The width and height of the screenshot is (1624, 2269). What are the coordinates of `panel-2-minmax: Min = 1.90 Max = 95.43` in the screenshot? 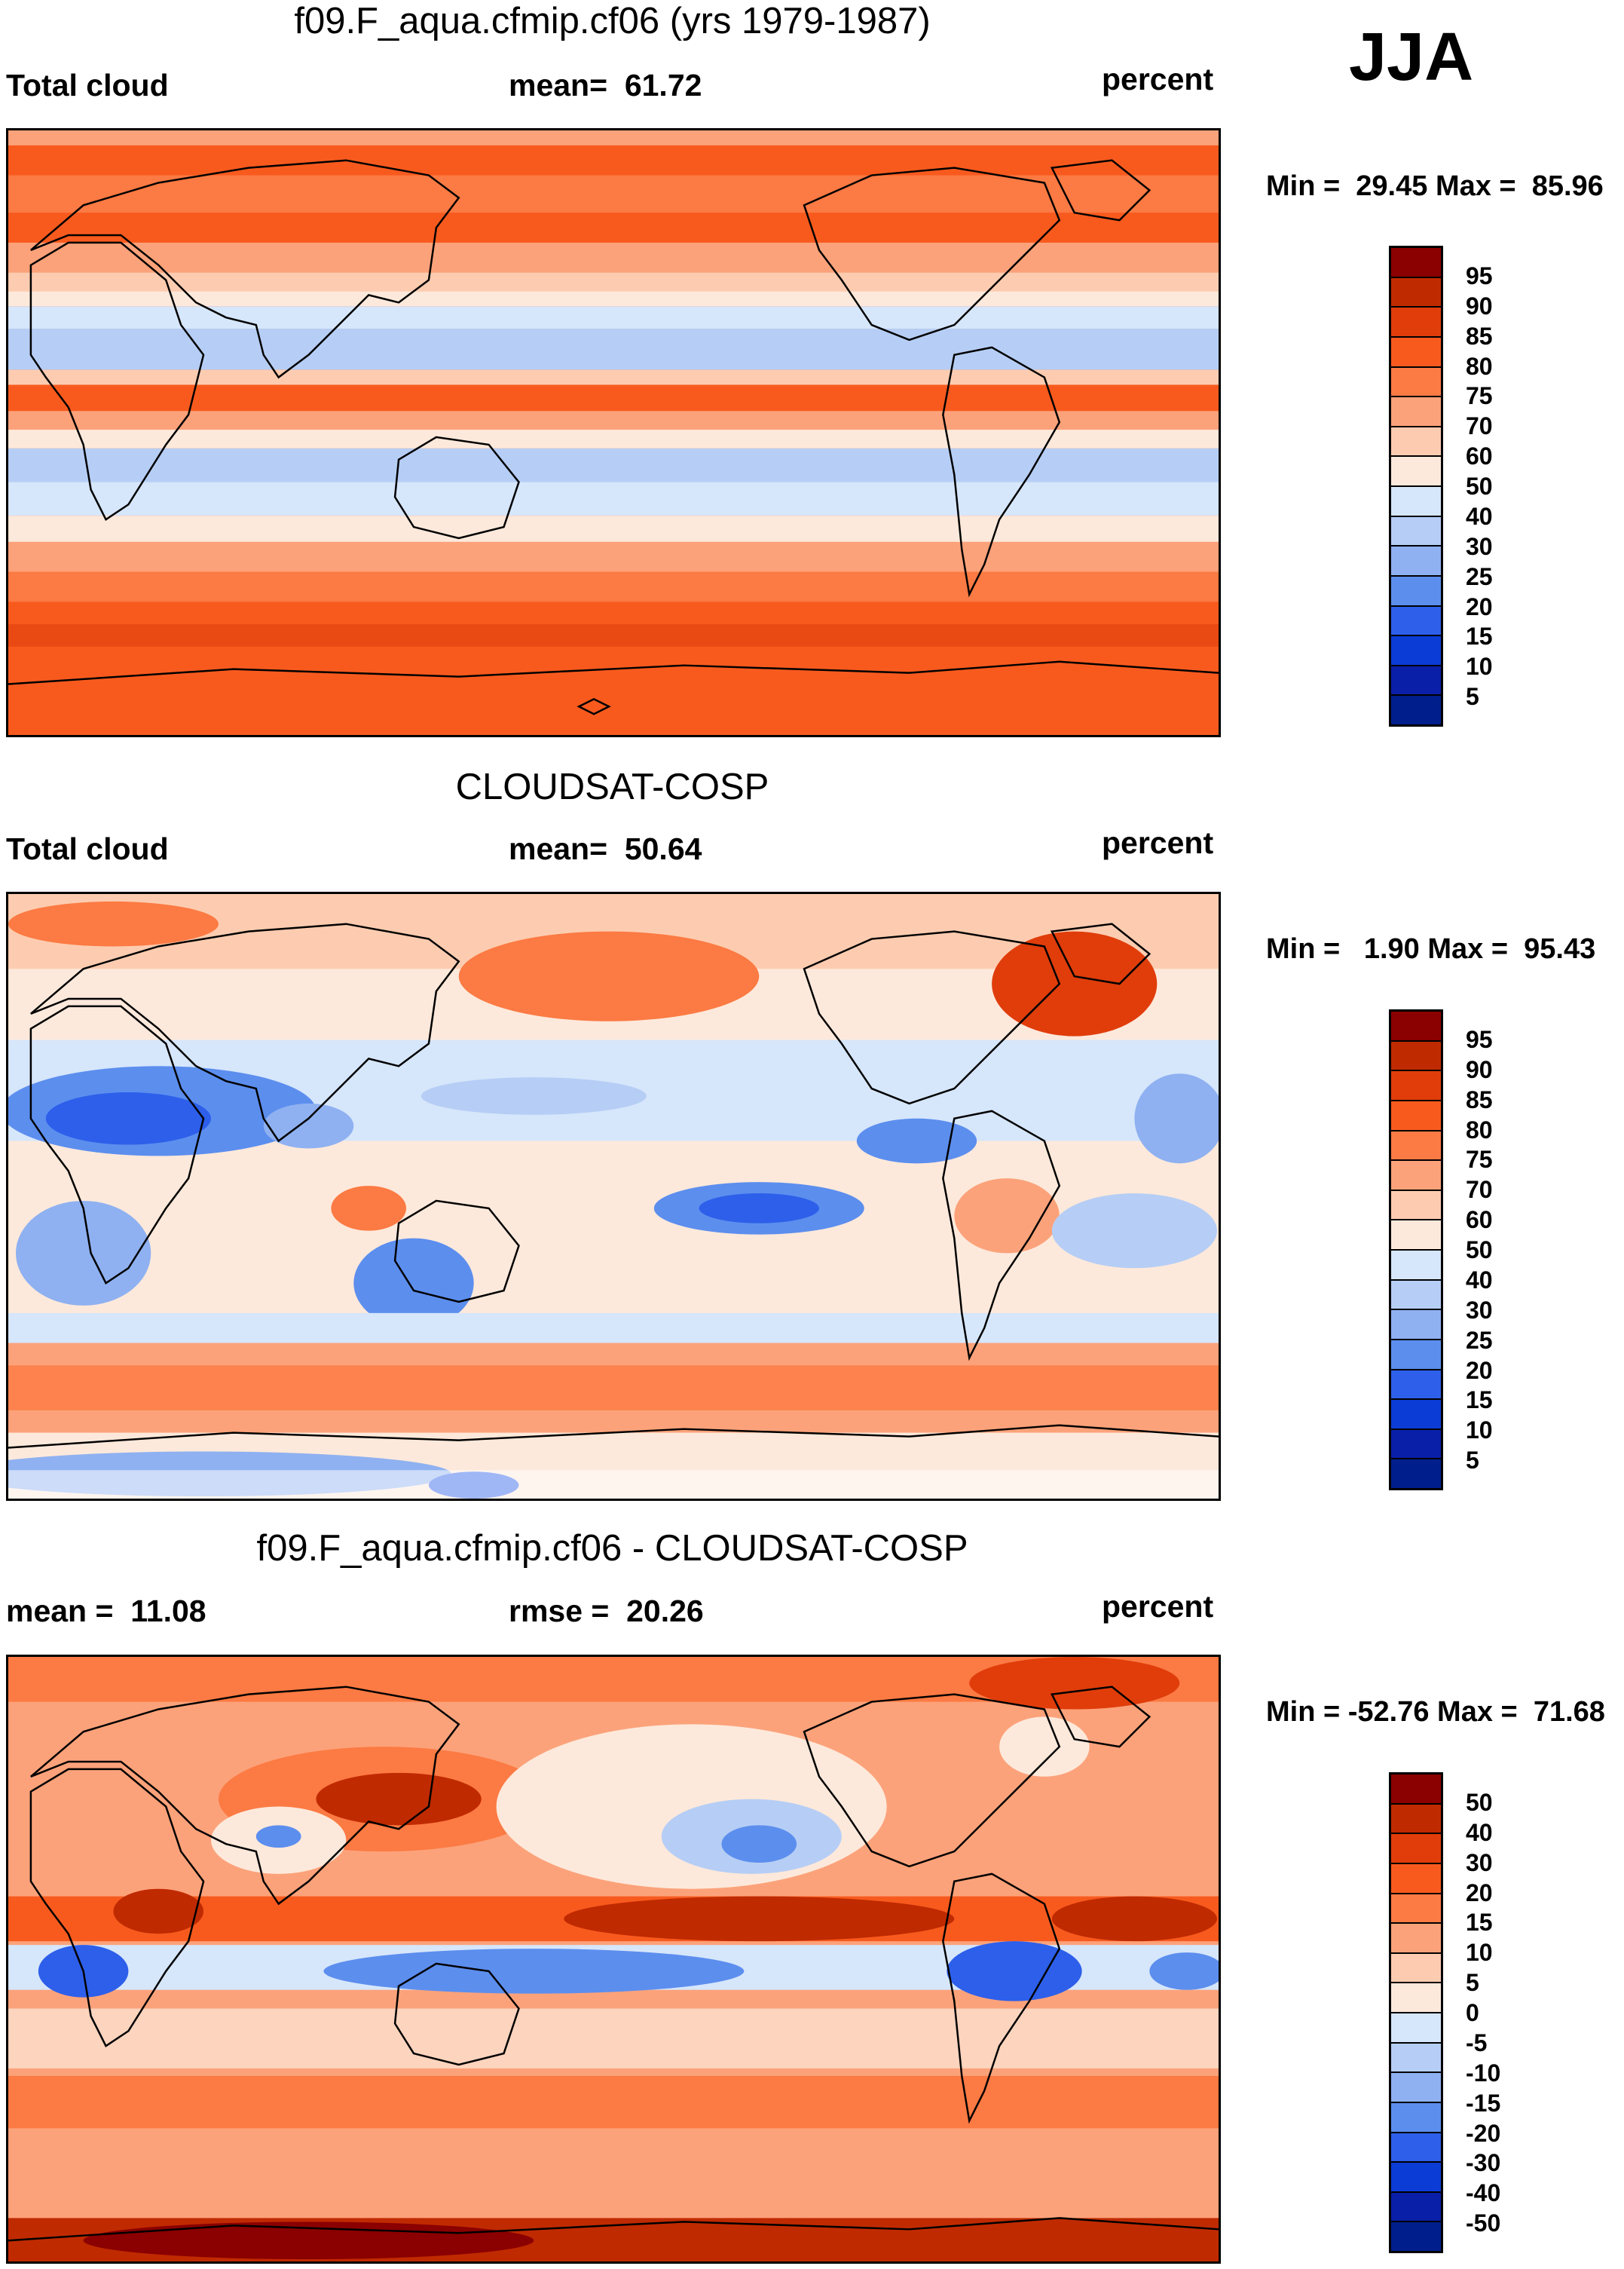 It's located at (1431, 949).